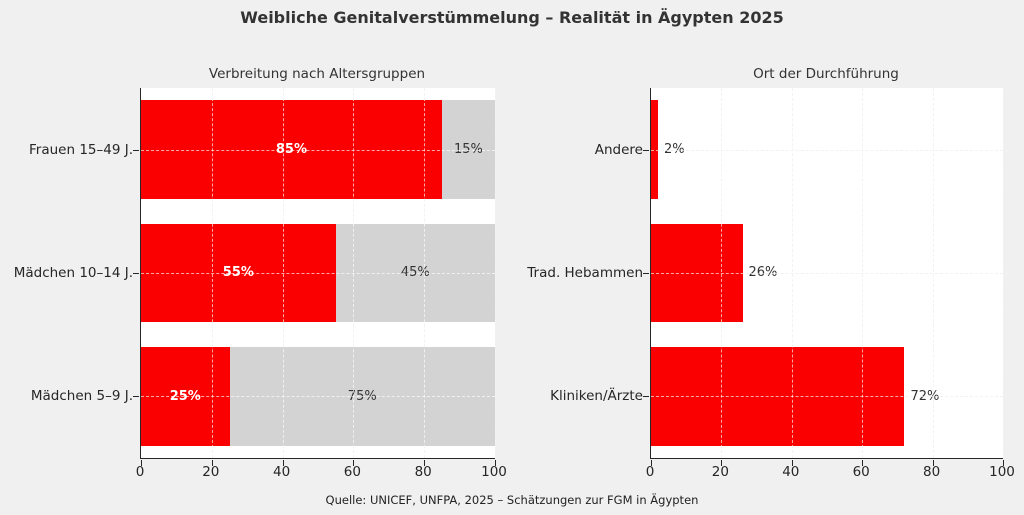 This screenshot has height=515, width=1024. I want to click on bar-value-label: 85%, so click(291, 150).